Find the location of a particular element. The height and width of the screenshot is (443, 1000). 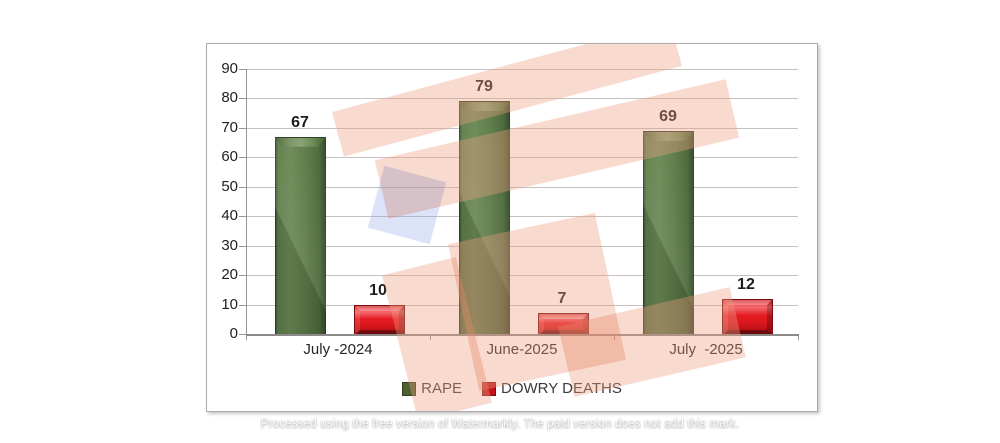

bar-value-label: 12 is located at coordinates (746, 284).